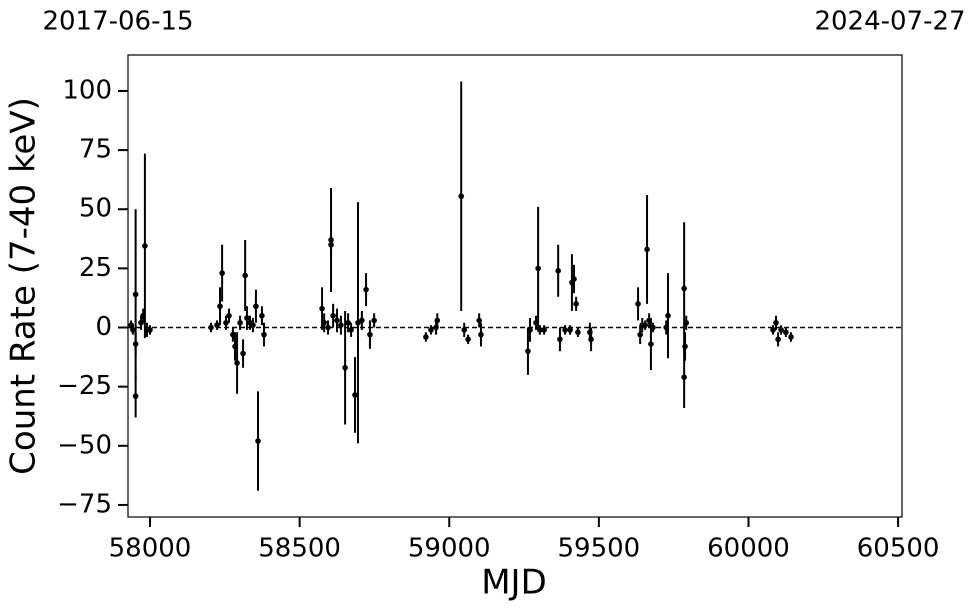 The height and width of the screenshot is (613, 980). What do you see at coordinates (889, 22) in the screenshot?
I see `end-date: 2024-07-27` at bounding box center [889, 22].